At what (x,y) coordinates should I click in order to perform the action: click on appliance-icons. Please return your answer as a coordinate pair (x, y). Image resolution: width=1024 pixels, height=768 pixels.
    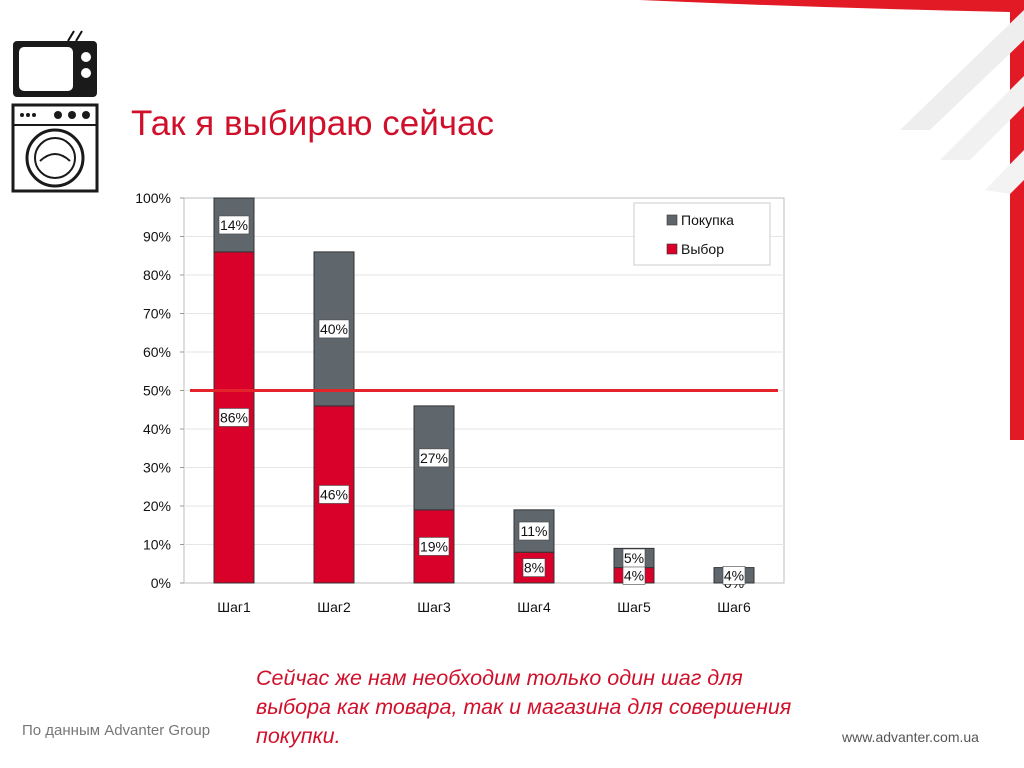
    Looking at the image, I should click on (55, 111).